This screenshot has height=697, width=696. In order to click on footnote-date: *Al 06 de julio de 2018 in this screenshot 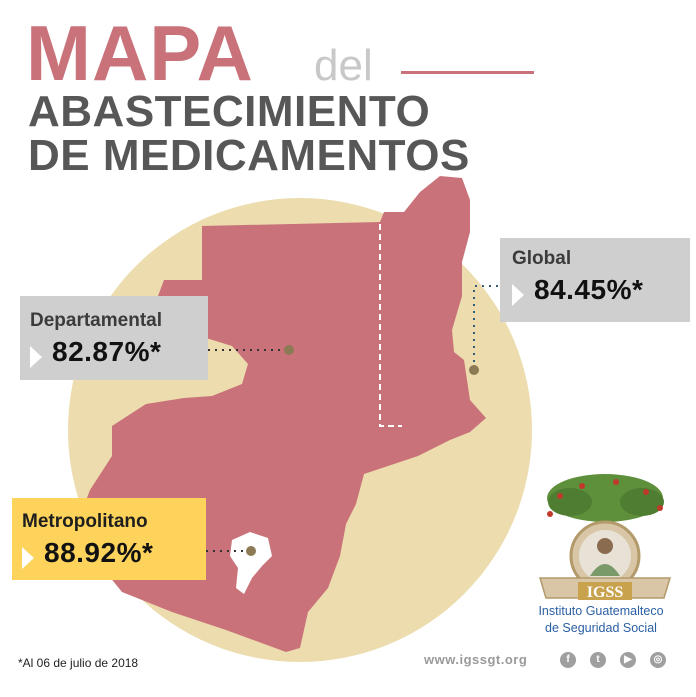, I will do `click(78, 663)`.